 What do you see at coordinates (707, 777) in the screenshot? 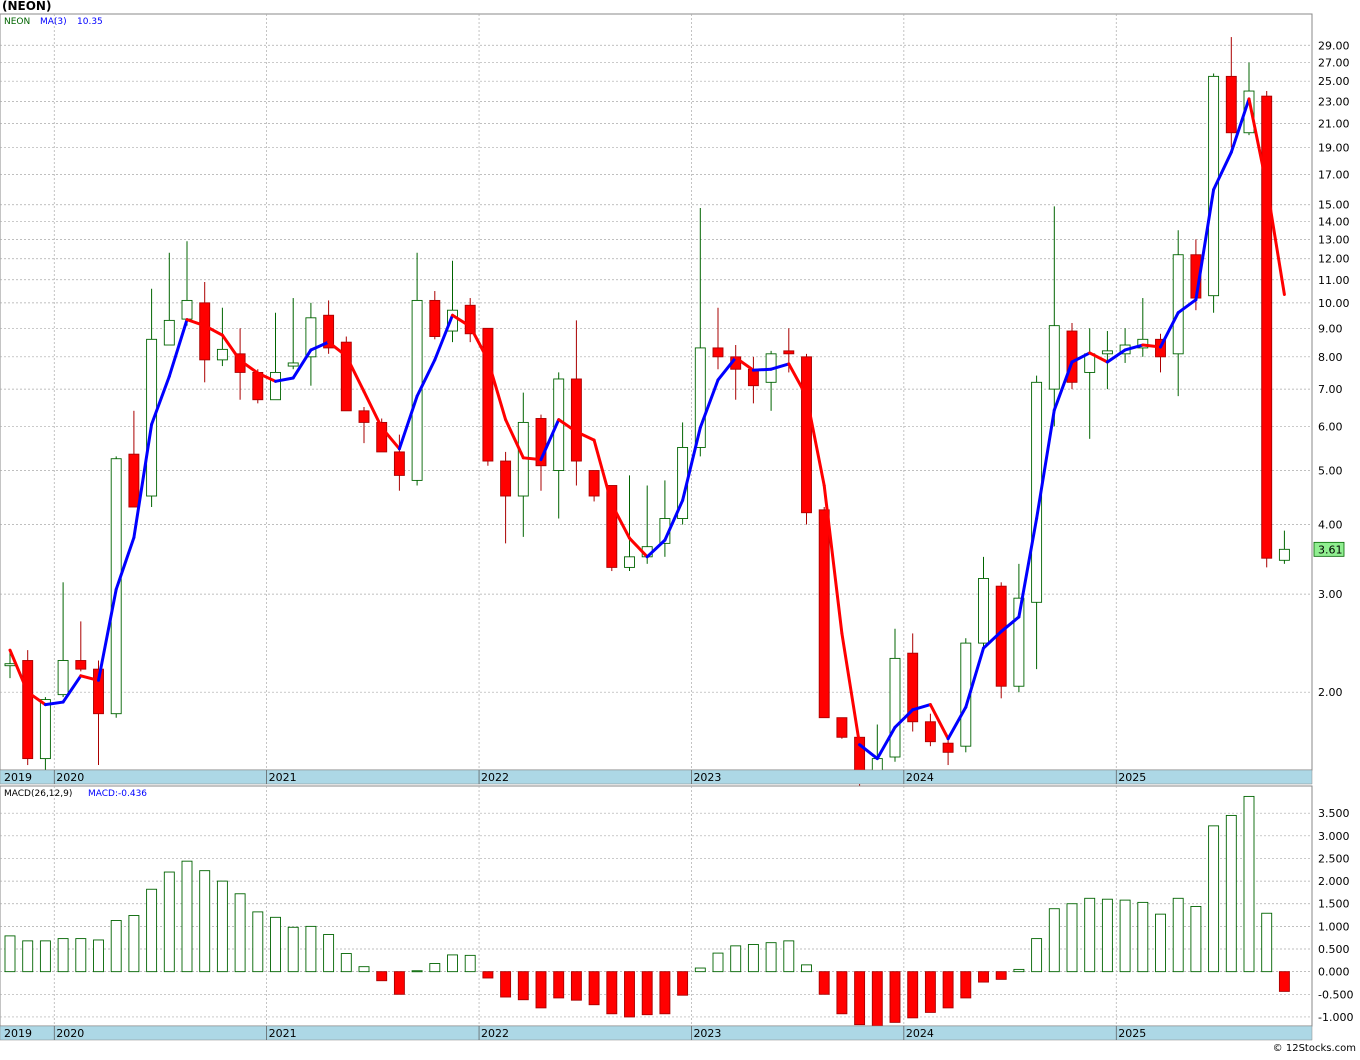
I see `price-year-label: 2023` at bounding box center [707, 777].